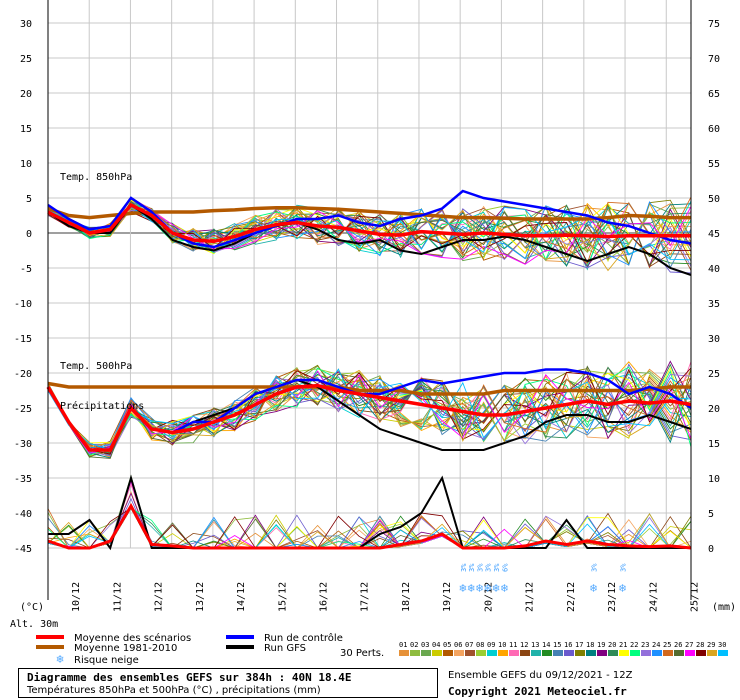 This screenshot has height=700, width=740. Describe the element at coordinates (502, 645) in the screenshot. I see `pert-number: 10` at that location.